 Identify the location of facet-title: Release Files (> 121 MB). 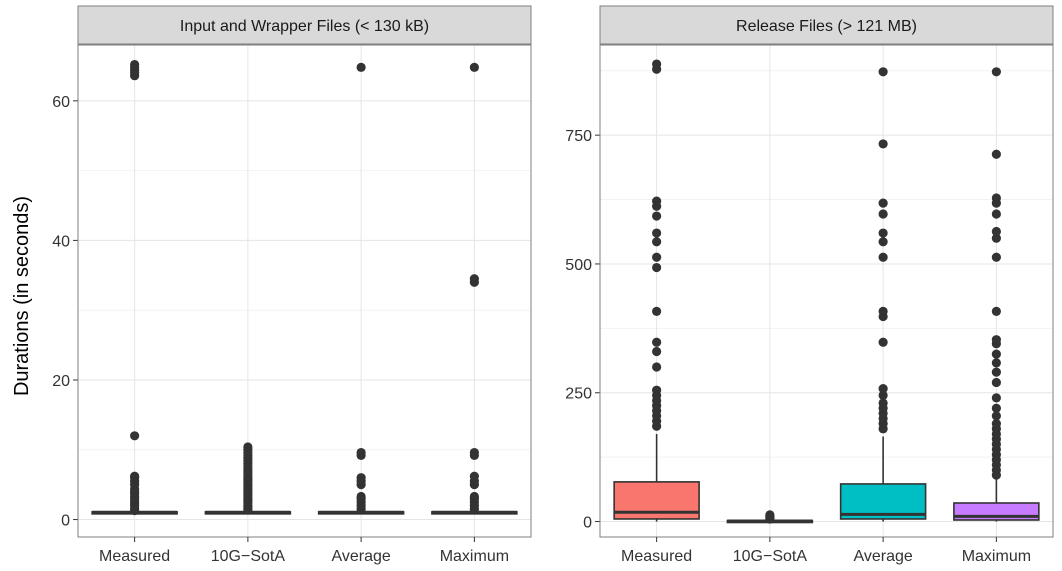
(826, 26).